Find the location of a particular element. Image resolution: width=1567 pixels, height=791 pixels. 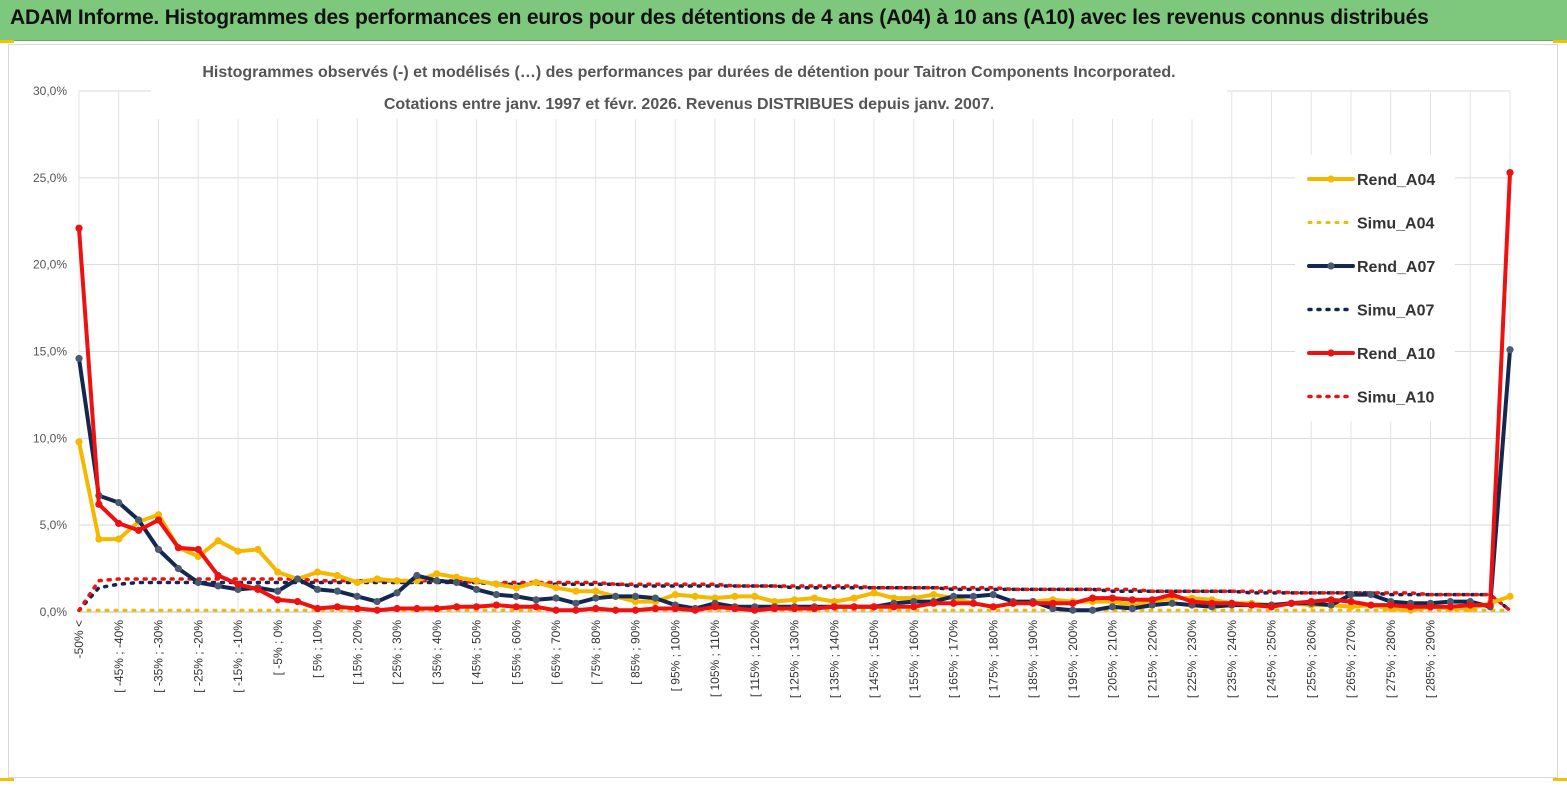

y-tick-label: 10,0% is located at coordinates (50, 438).